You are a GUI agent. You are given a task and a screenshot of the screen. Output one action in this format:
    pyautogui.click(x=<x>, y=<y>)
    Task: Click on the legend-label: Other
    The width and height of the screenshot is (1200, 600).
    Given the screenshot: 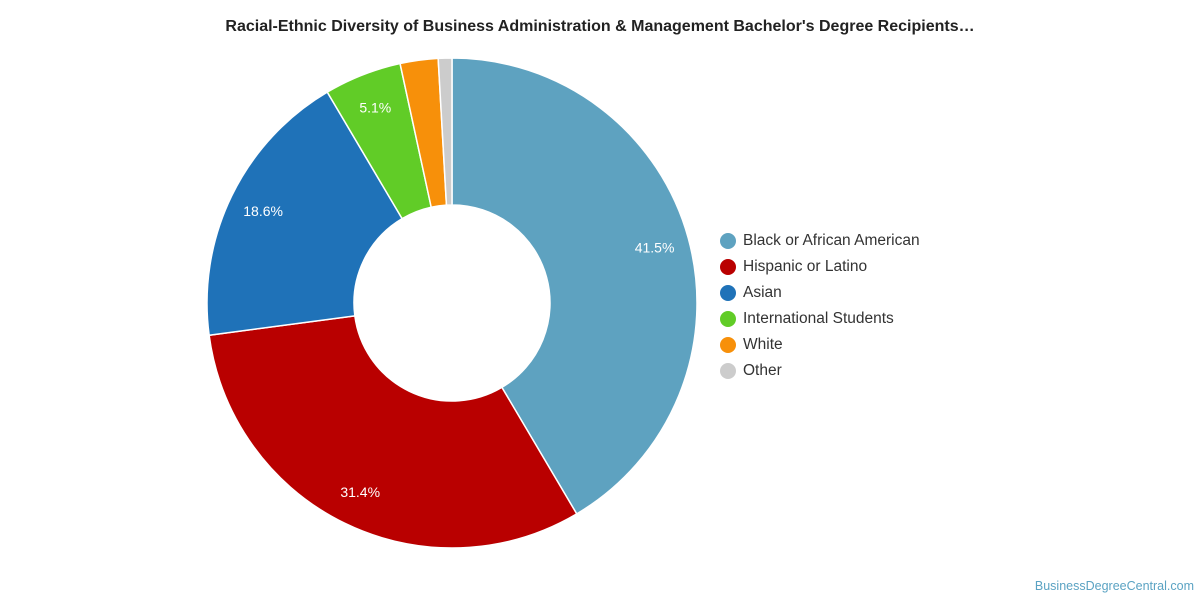 What is the action you would take?
    pyautogui.click(x=762, y=370)
    